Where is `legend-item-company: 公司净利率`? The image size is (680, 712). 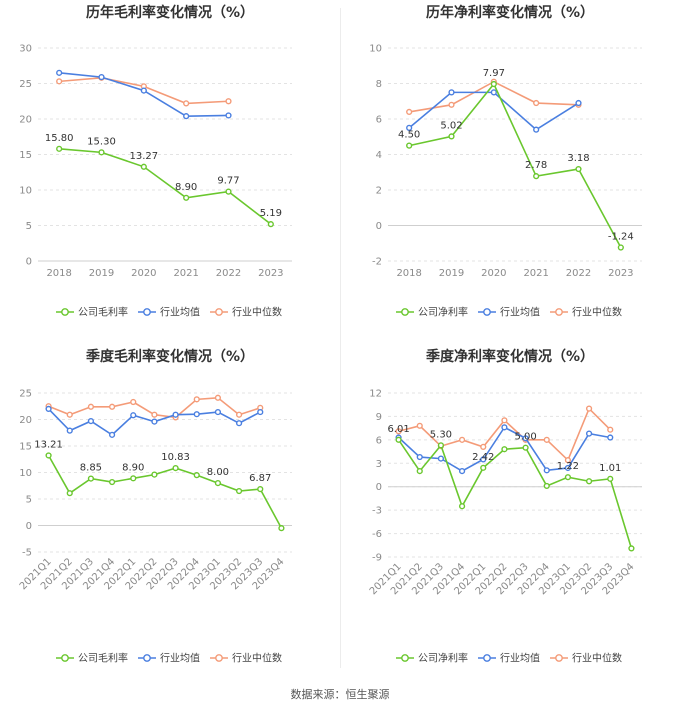
legend-item-company: 公司净利率 is located at coordinates (432, 312).